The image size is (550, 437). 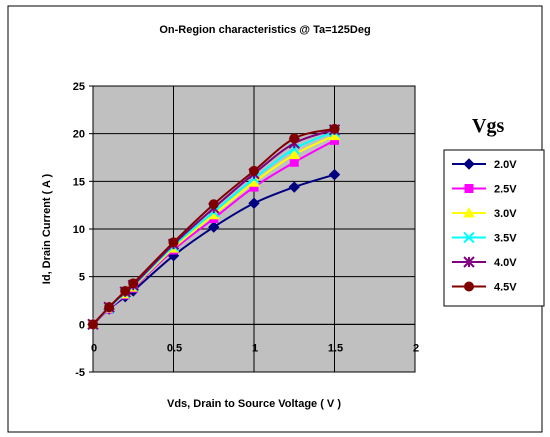 I want to click on chart-title: On-Region characteristics @ Ta=125Deg, so click(x=264, y=30).